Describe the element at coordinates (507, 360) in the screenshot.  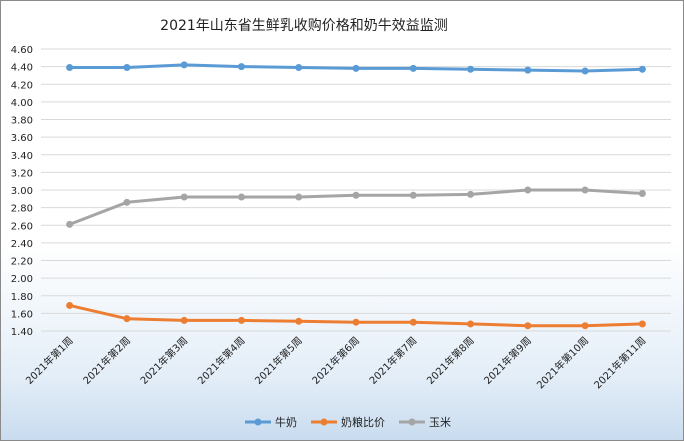
I see `x-tick-label: 2021年第9周` at that location.